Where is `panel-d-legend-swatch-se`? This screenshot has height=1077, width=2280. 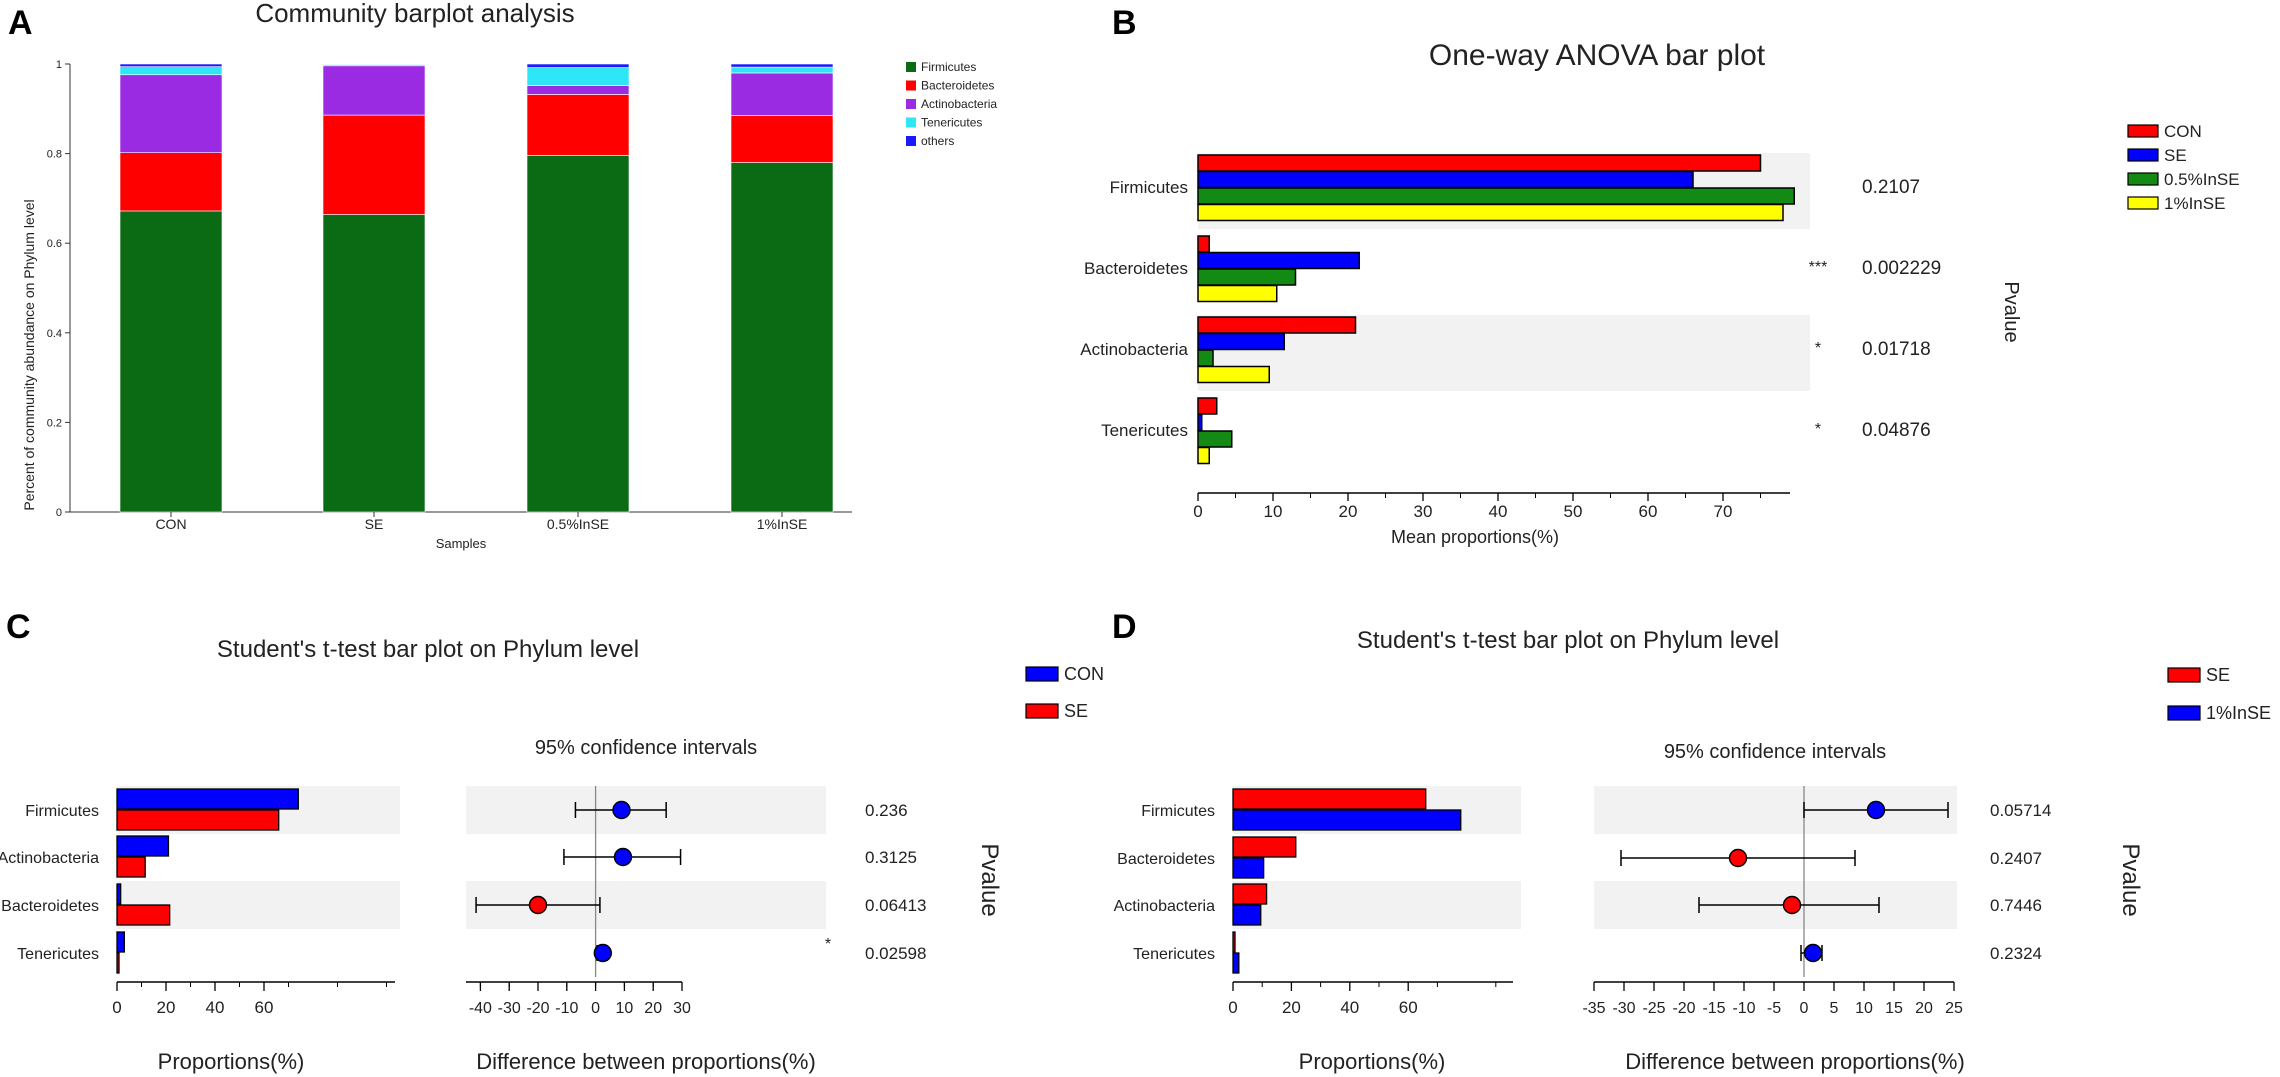
panel-d-legend-swatch-se is located at coordinates (2184, 675).